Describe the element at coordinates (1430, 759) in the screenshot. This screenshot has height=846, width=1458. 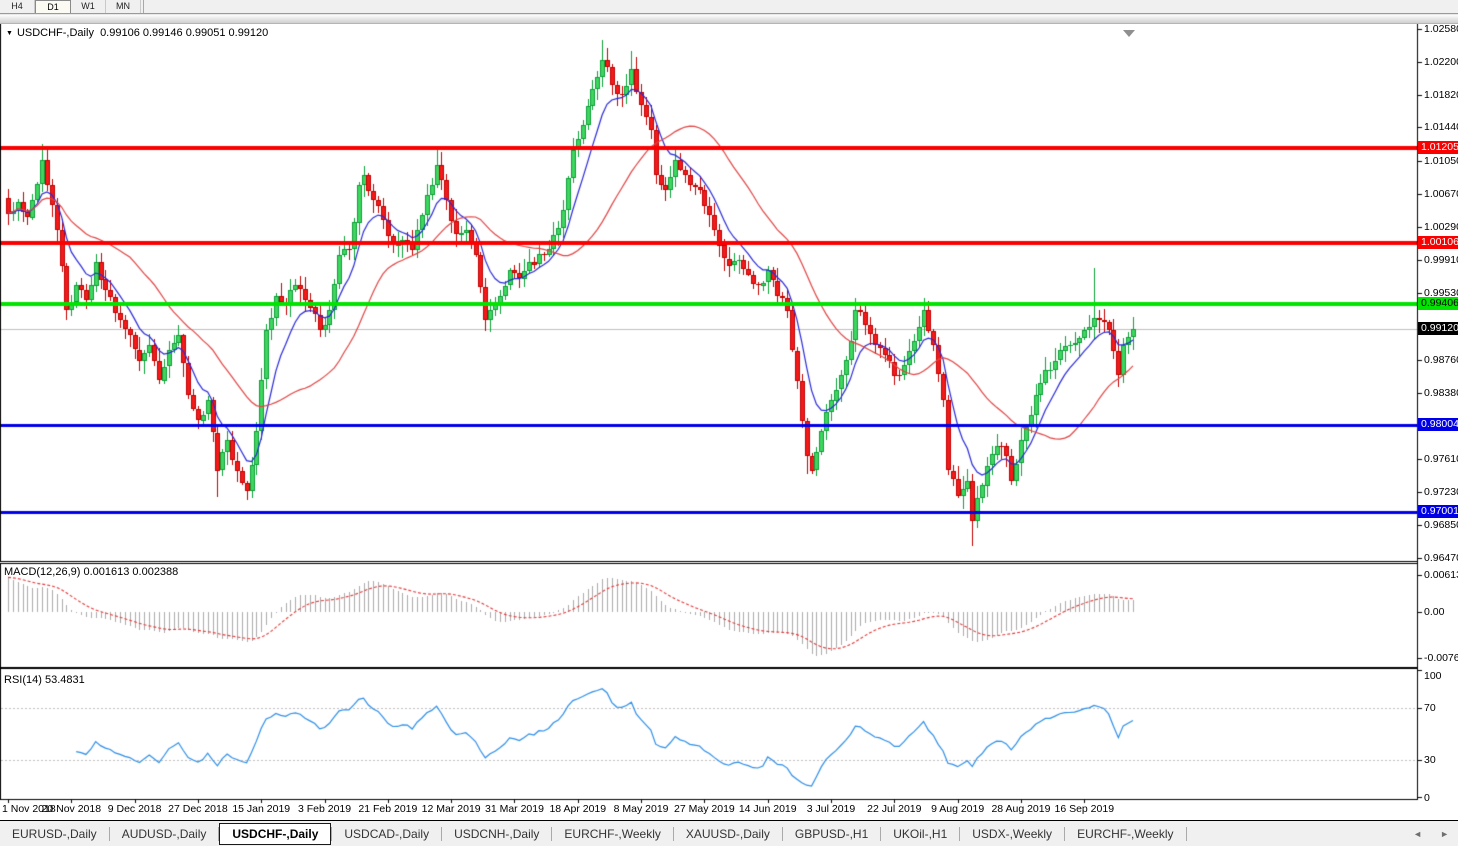
I see `rsi-tick-label: 30` at that location.